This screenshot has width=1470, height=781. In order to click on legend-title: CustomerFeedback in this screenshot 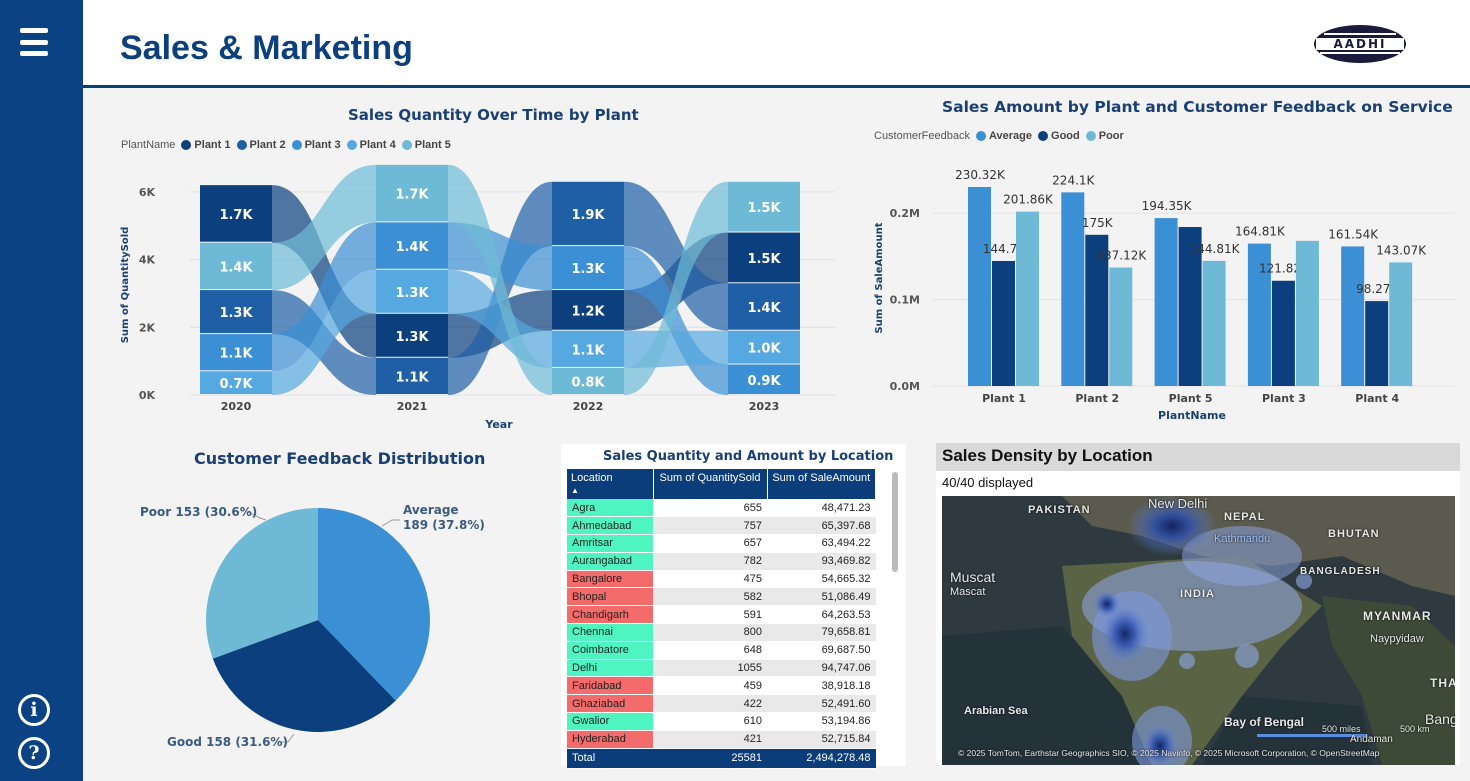, I will do `click(922, 136)`.